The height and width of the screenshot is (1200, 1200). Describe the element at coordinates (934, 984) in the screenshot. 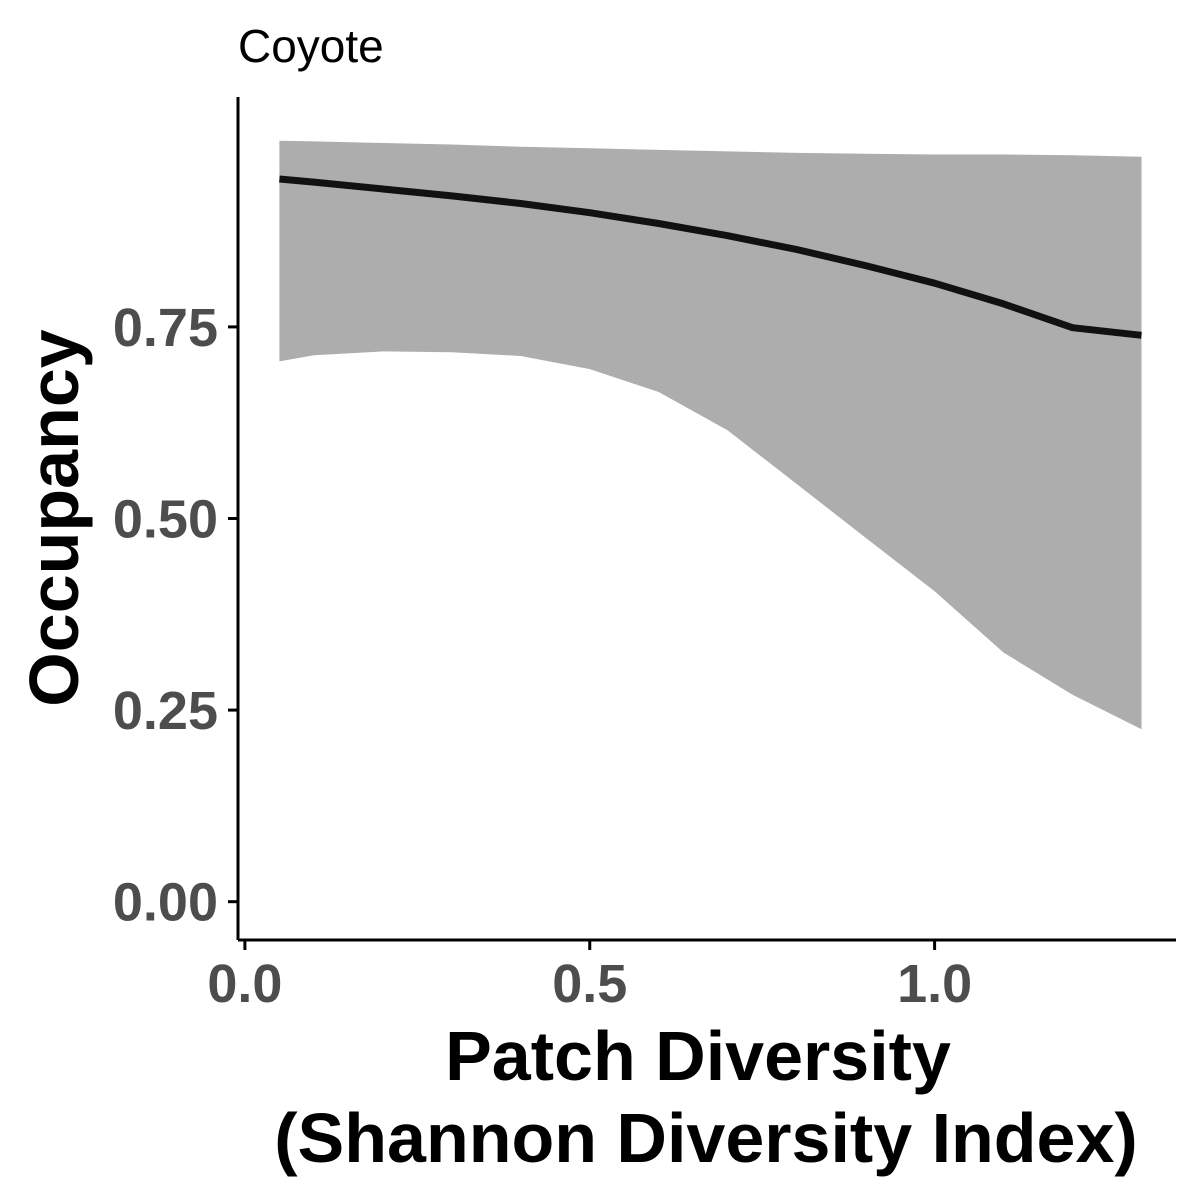

I see `x-tick-label: 1.0` at that location.